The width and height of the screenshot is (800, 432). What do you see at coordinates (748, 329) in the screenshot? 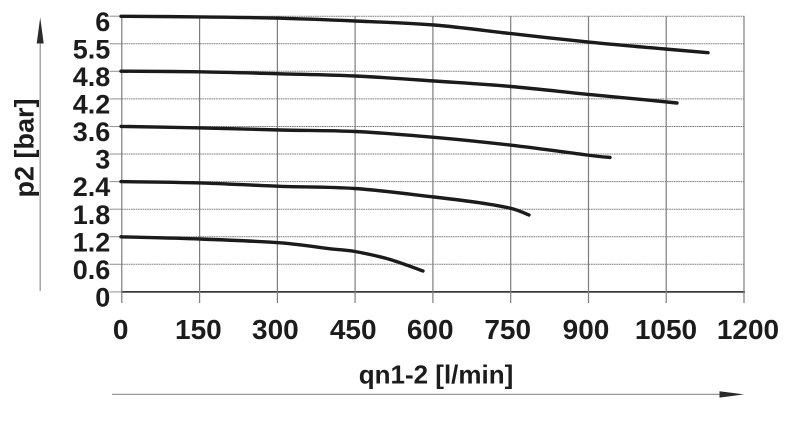
I see `svg-text: 1200` at bounding box center [748, 329].